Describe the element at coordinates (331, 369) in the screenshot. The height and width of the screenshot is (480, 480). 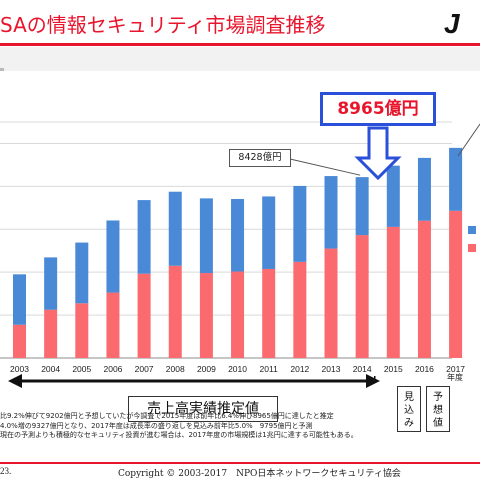
I see `x-tick-label: 2013` at that location.